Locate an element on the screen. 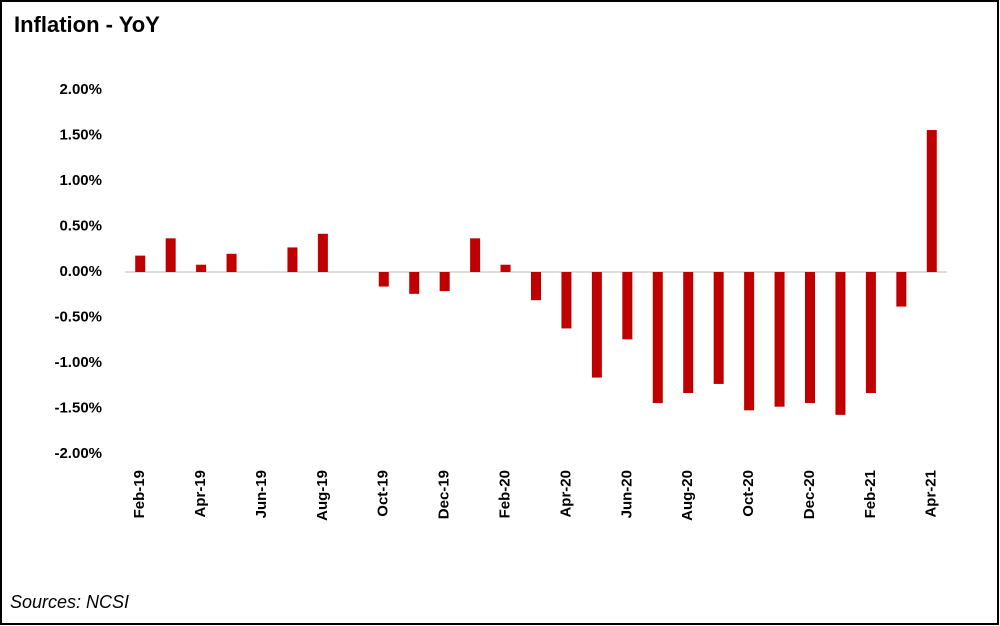 The image size is (1000, 626). y-tick-label: 0.00% is located at coordinates (80, 271).